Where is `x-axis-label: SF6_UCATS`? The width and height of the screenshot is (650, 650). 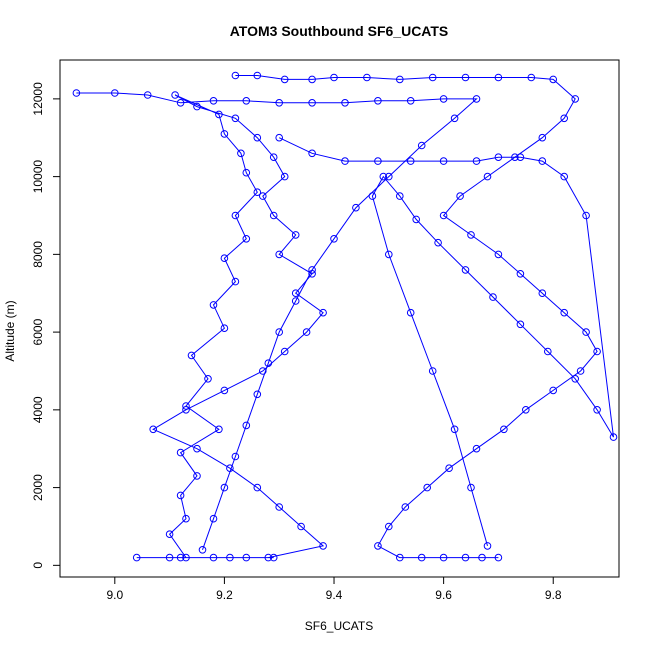 x-axis-label: SF6_UCATS is located at coordinates (339, 626).